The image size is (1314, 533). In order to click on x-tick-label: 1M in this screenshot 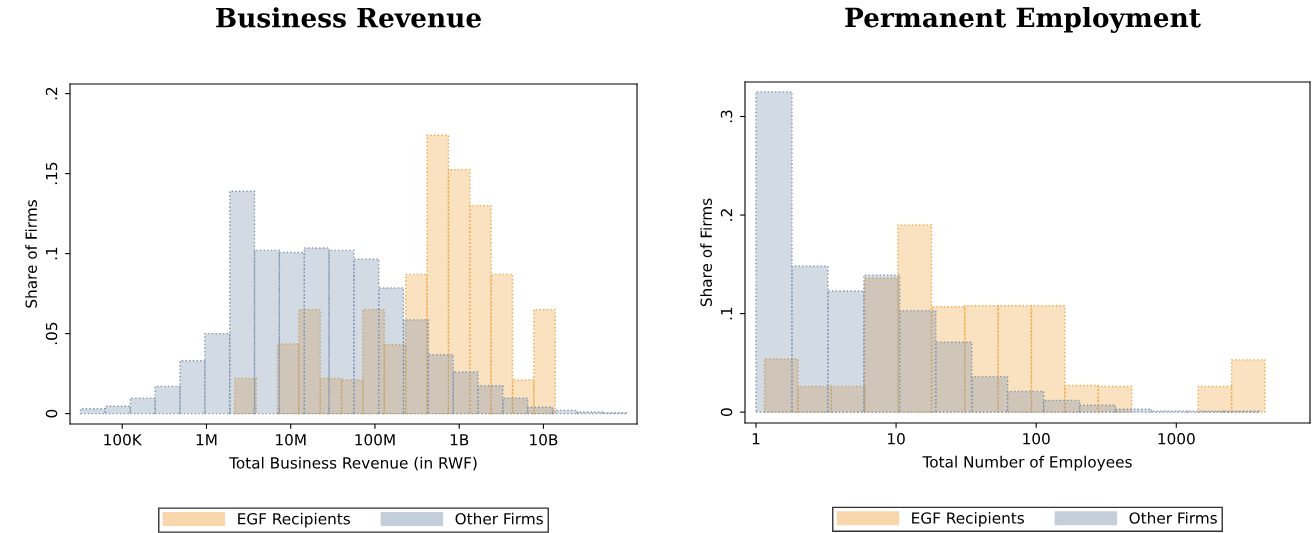, I will do `click(206, 440)`.